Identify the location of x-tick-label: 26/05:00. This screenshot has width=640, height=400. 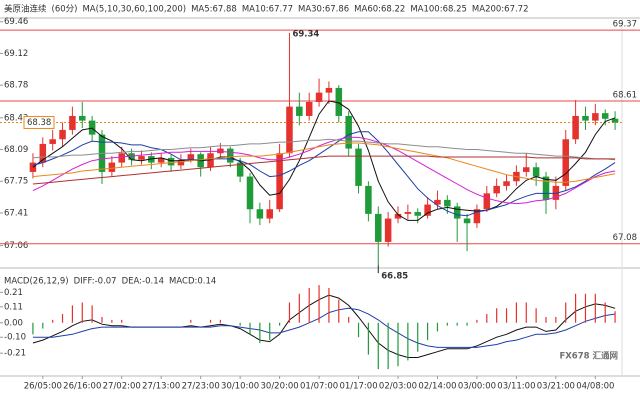
(43, 387).